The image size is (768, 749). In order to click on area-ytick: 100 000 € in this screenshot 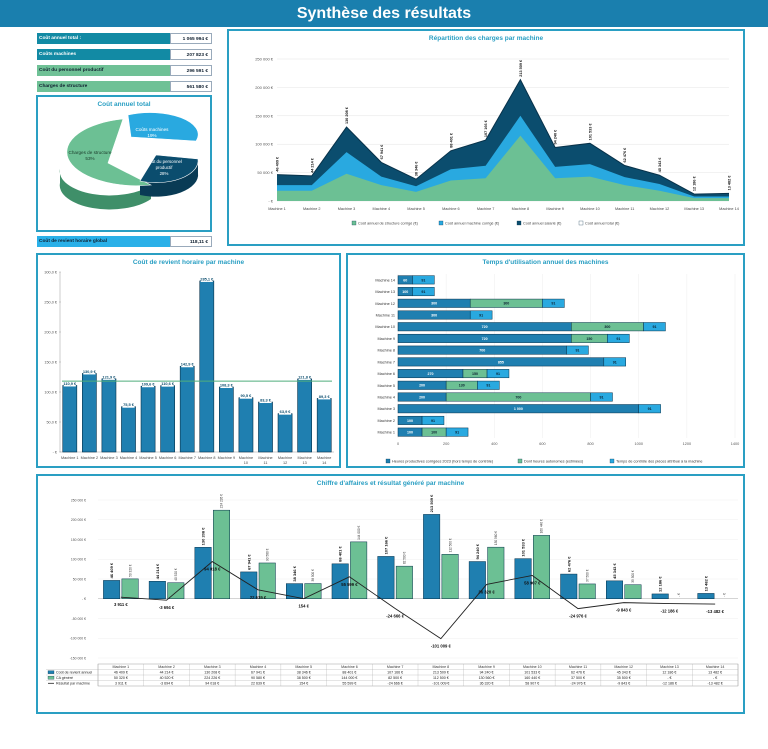, I will do `click(264, 144)`.